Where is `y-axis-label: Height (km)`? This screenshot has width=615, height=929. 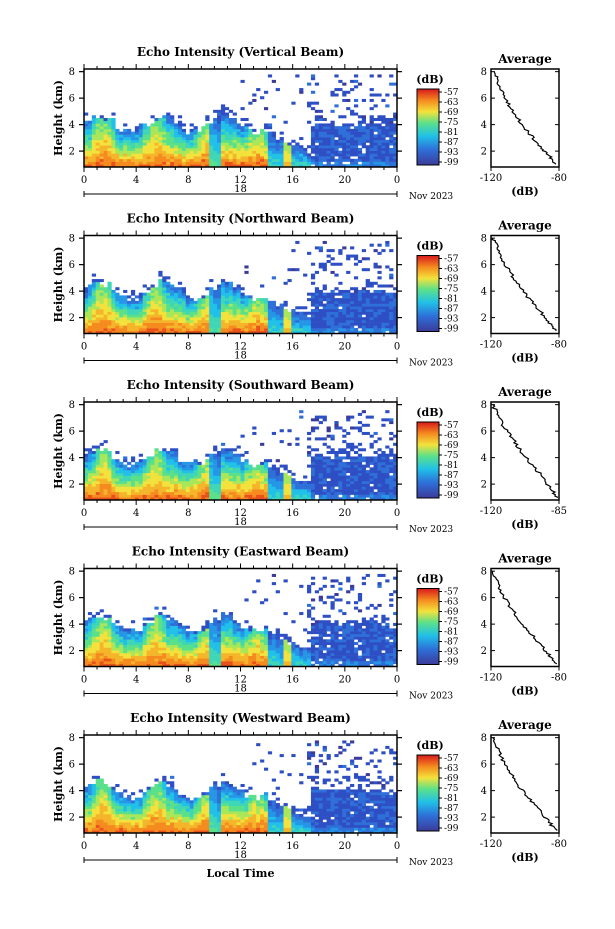
y-axis-label: Height (km) is located at coordinates (58, 285).